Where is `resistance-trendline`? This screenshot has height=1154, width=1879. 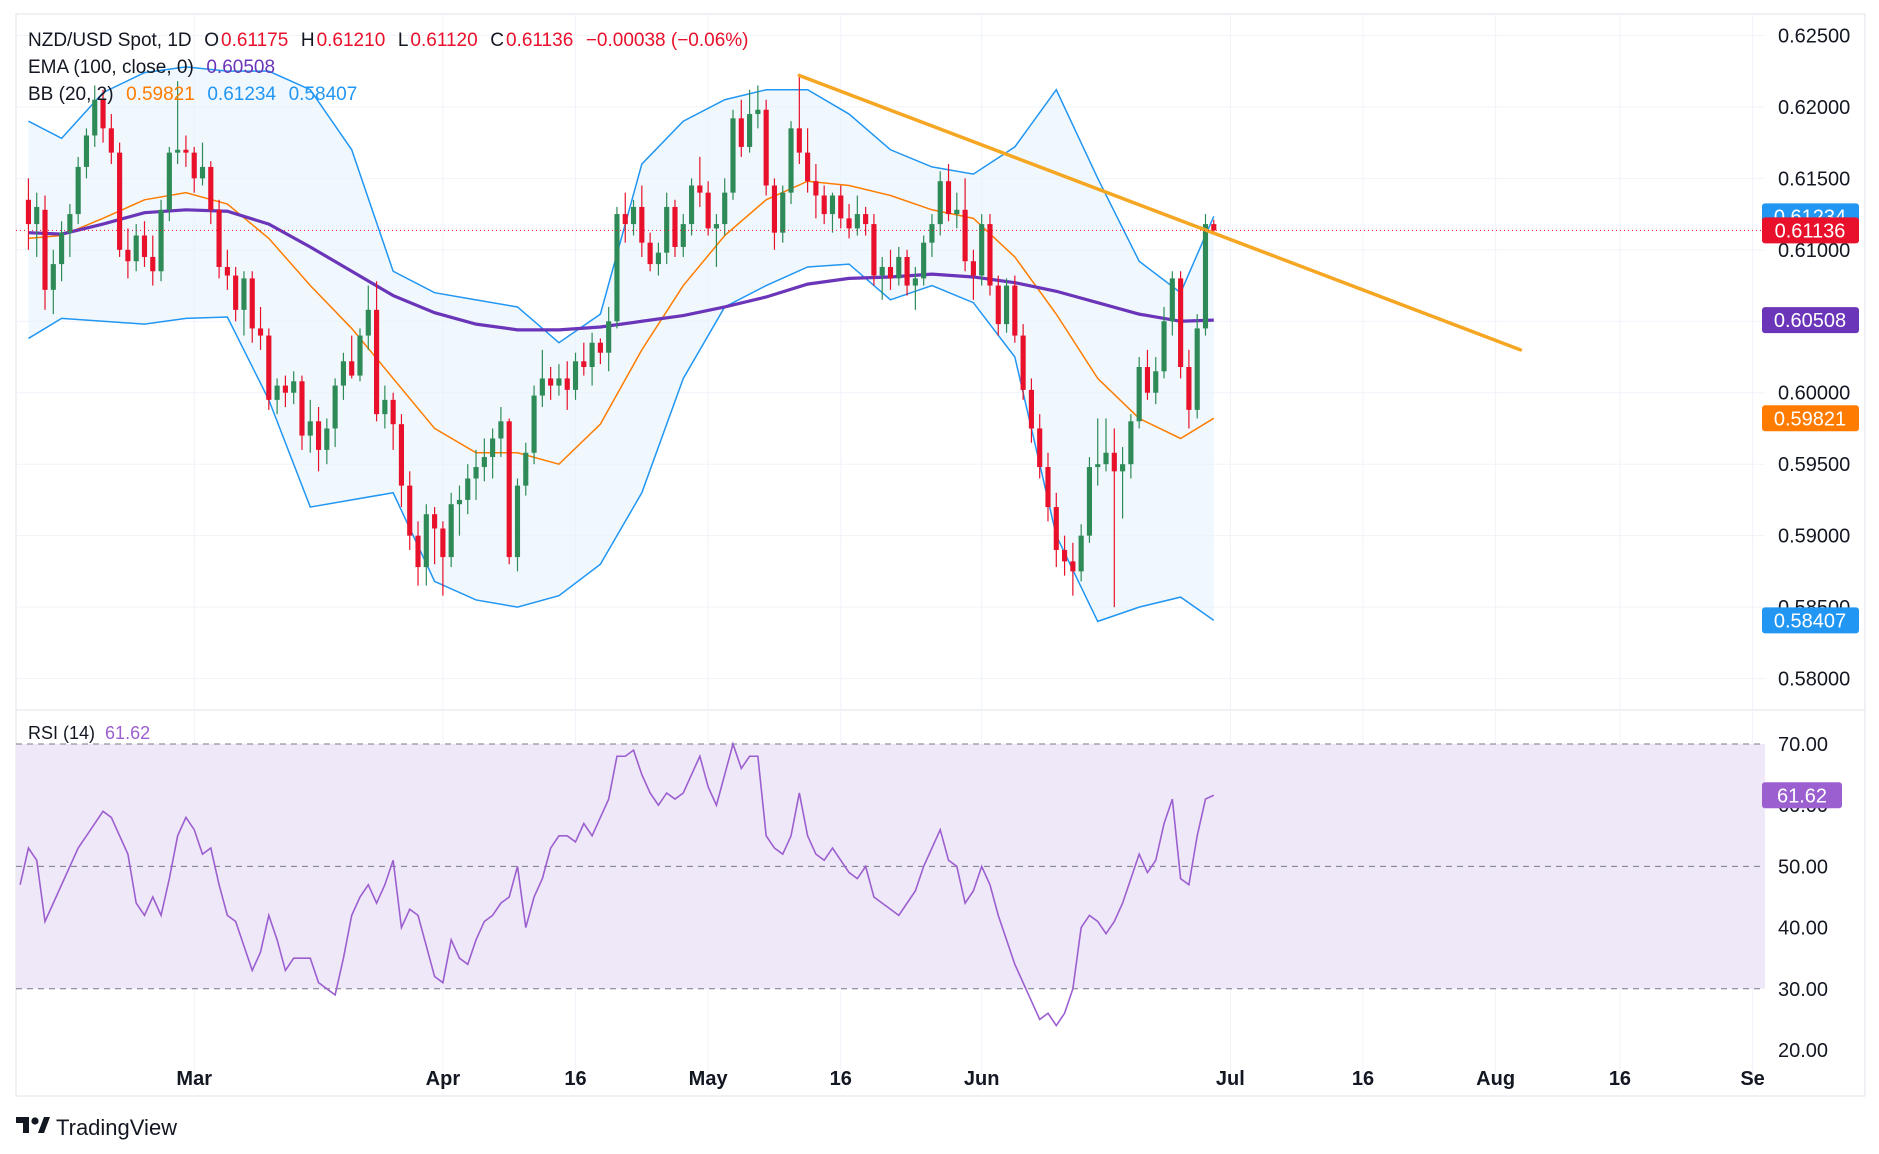 resistance-trendline is located at coordinates (1160, 212).